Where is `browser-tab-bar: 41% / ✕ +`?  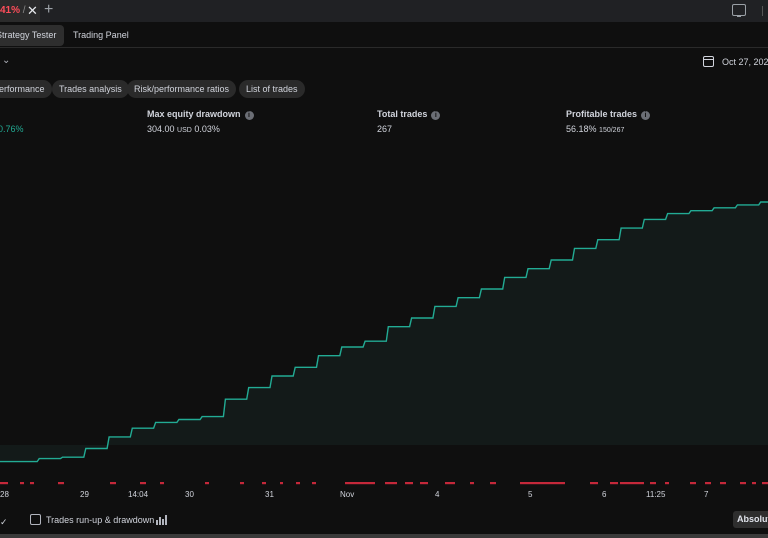 browser-tab-bar: 41% / ✕ + is located at coordinates (384, 11).